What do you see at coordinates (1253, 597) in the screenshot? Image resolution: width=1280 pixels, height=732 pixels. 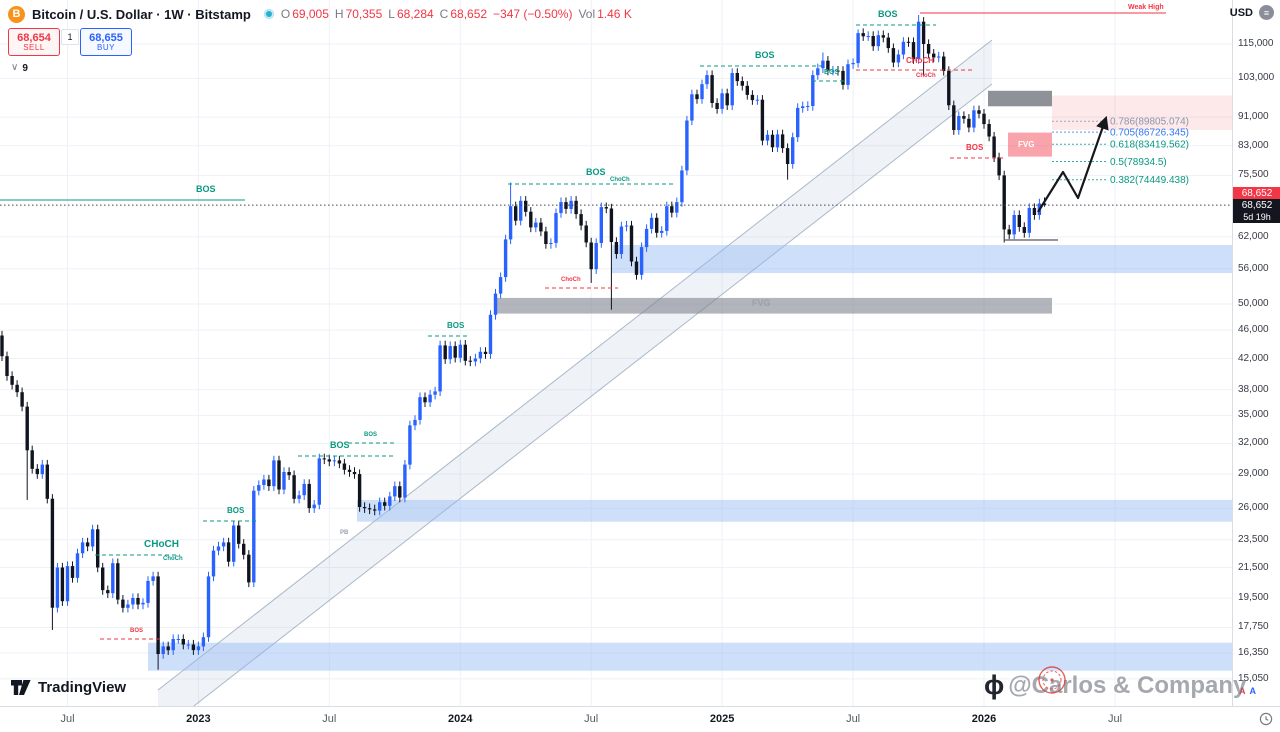 I see `price-axis-label: 19,500` at bounding box center [1253, 597].